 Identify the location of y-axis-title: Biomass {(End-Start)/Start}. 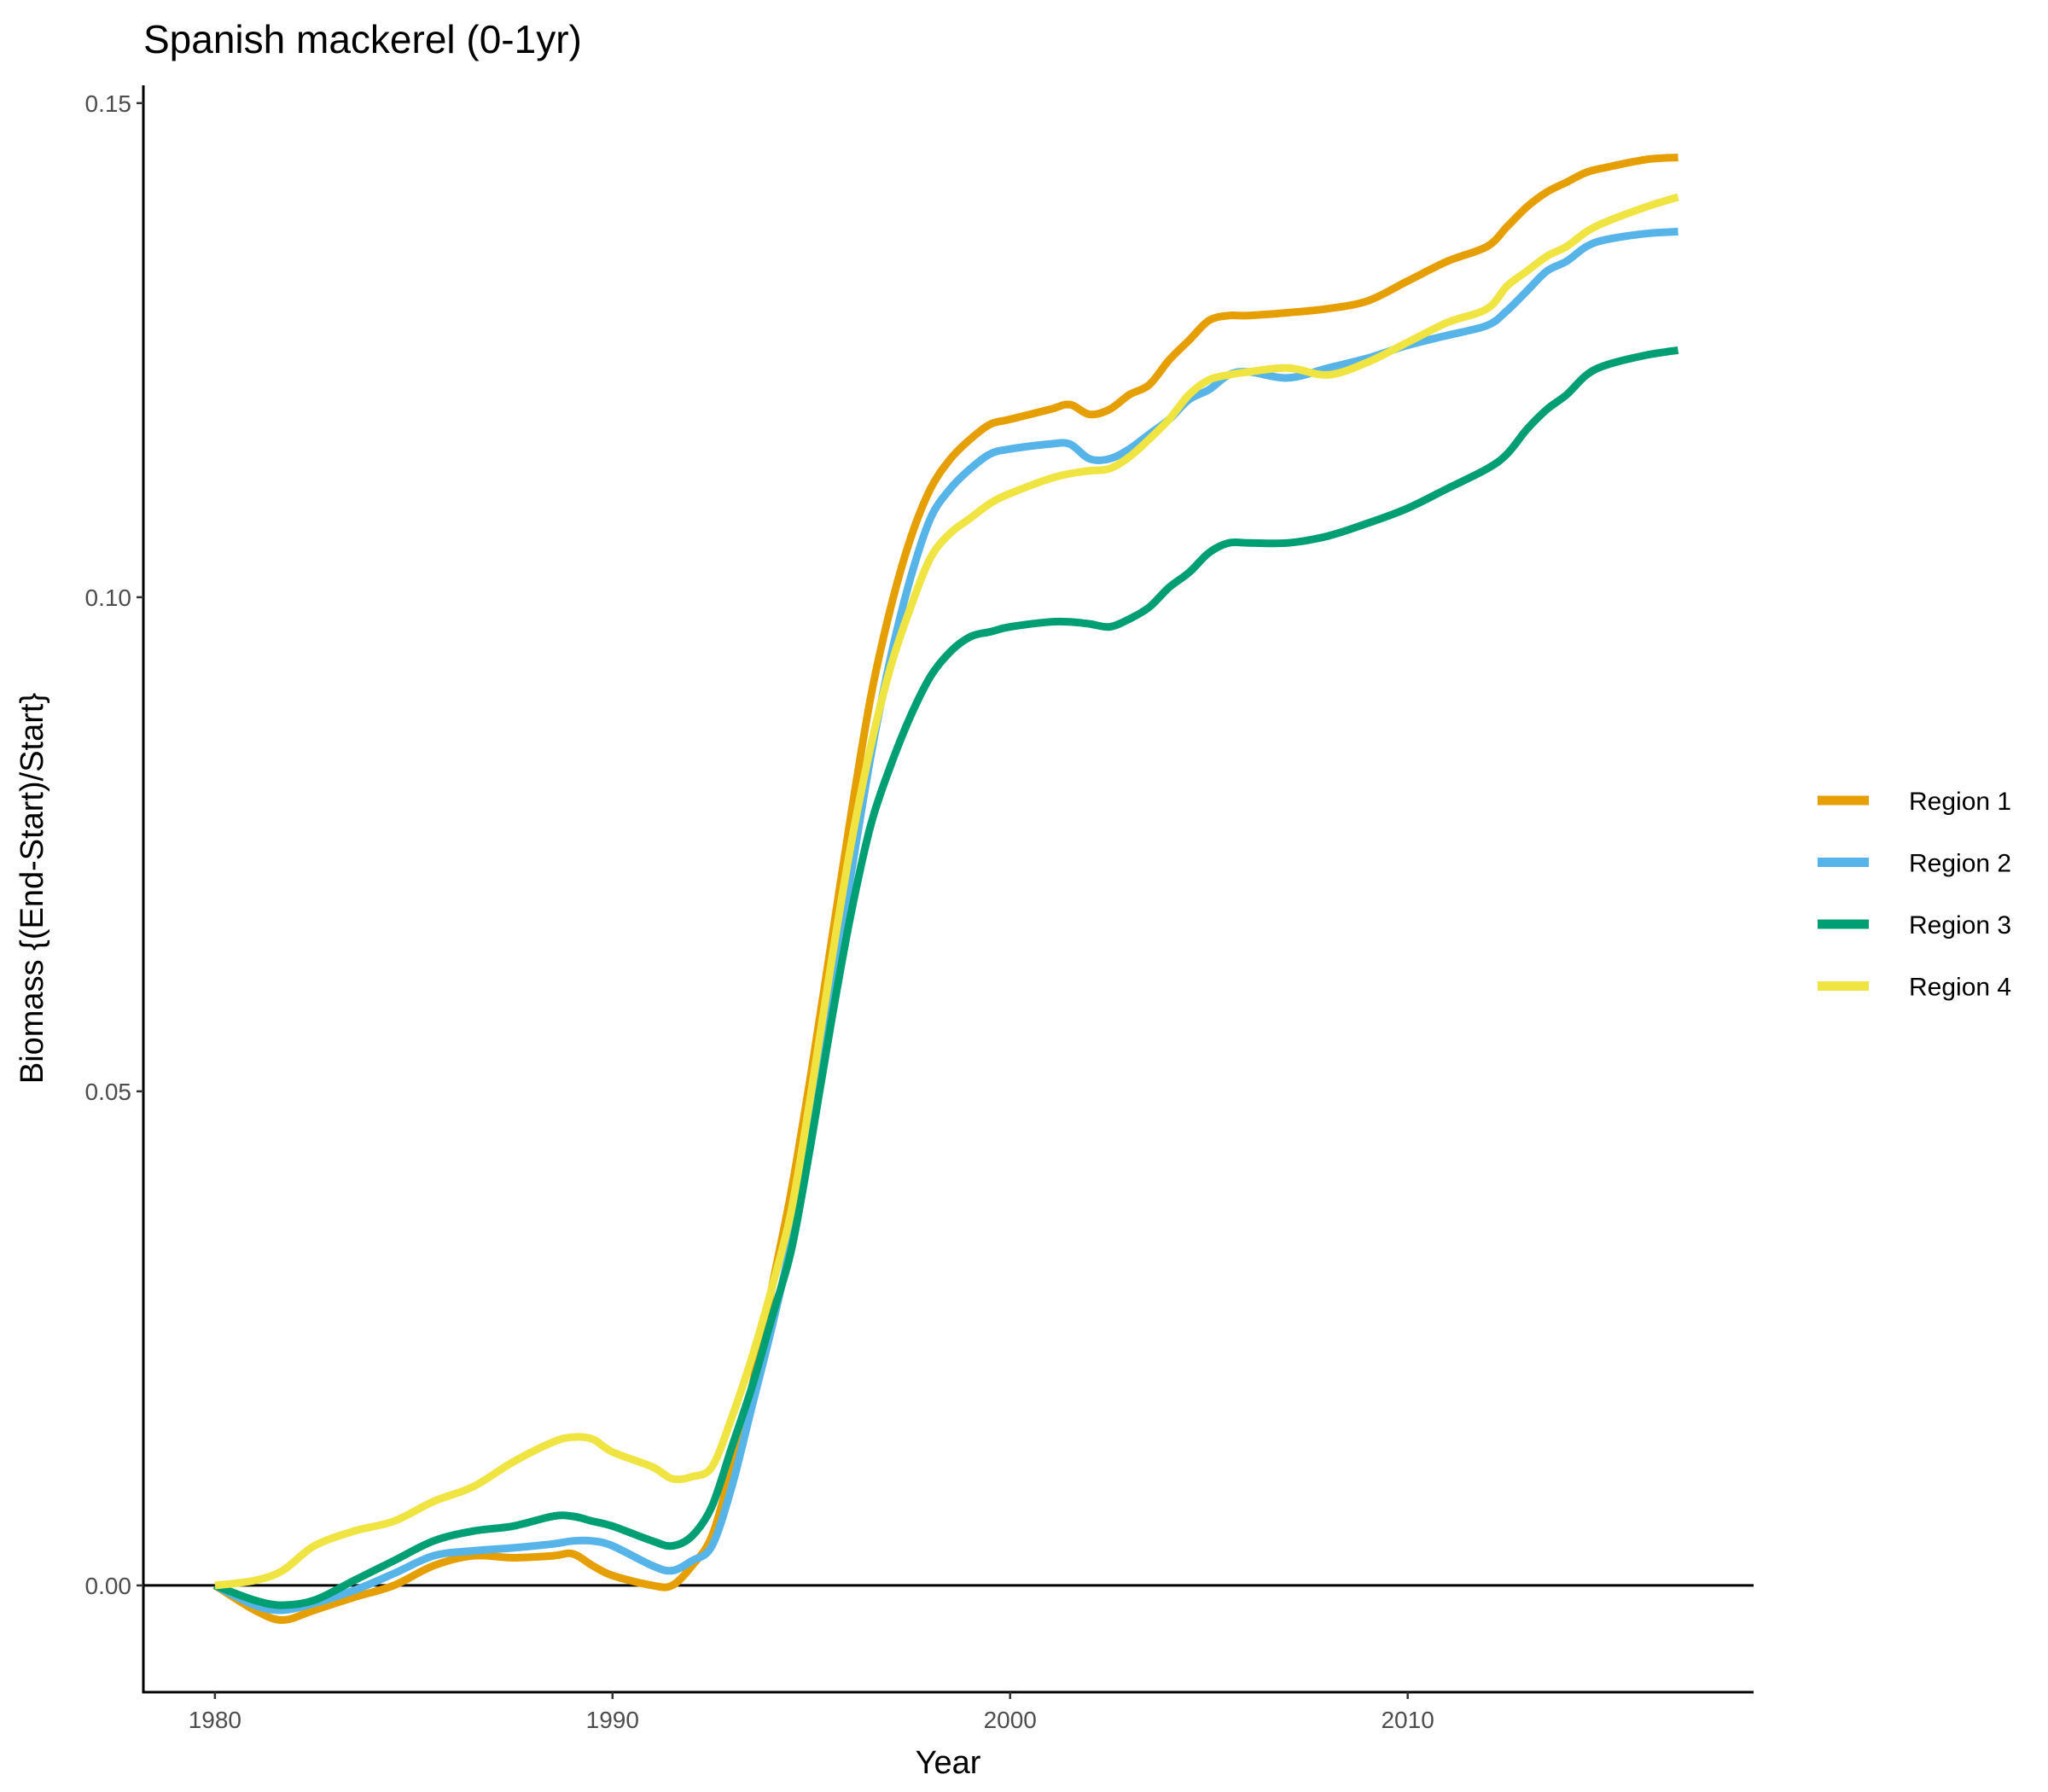
(32, 889).